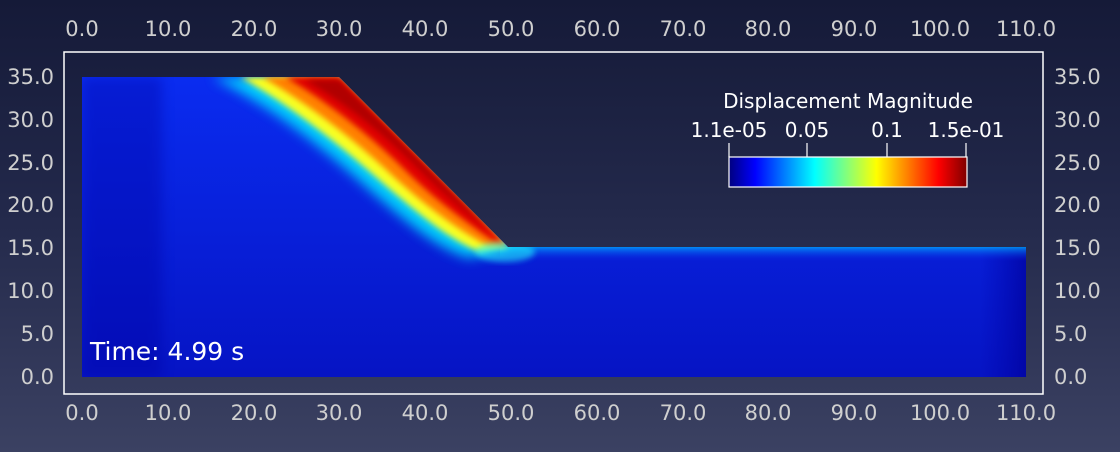  I want to click on x-bottom-tick: 60.0, so click(597, 413).